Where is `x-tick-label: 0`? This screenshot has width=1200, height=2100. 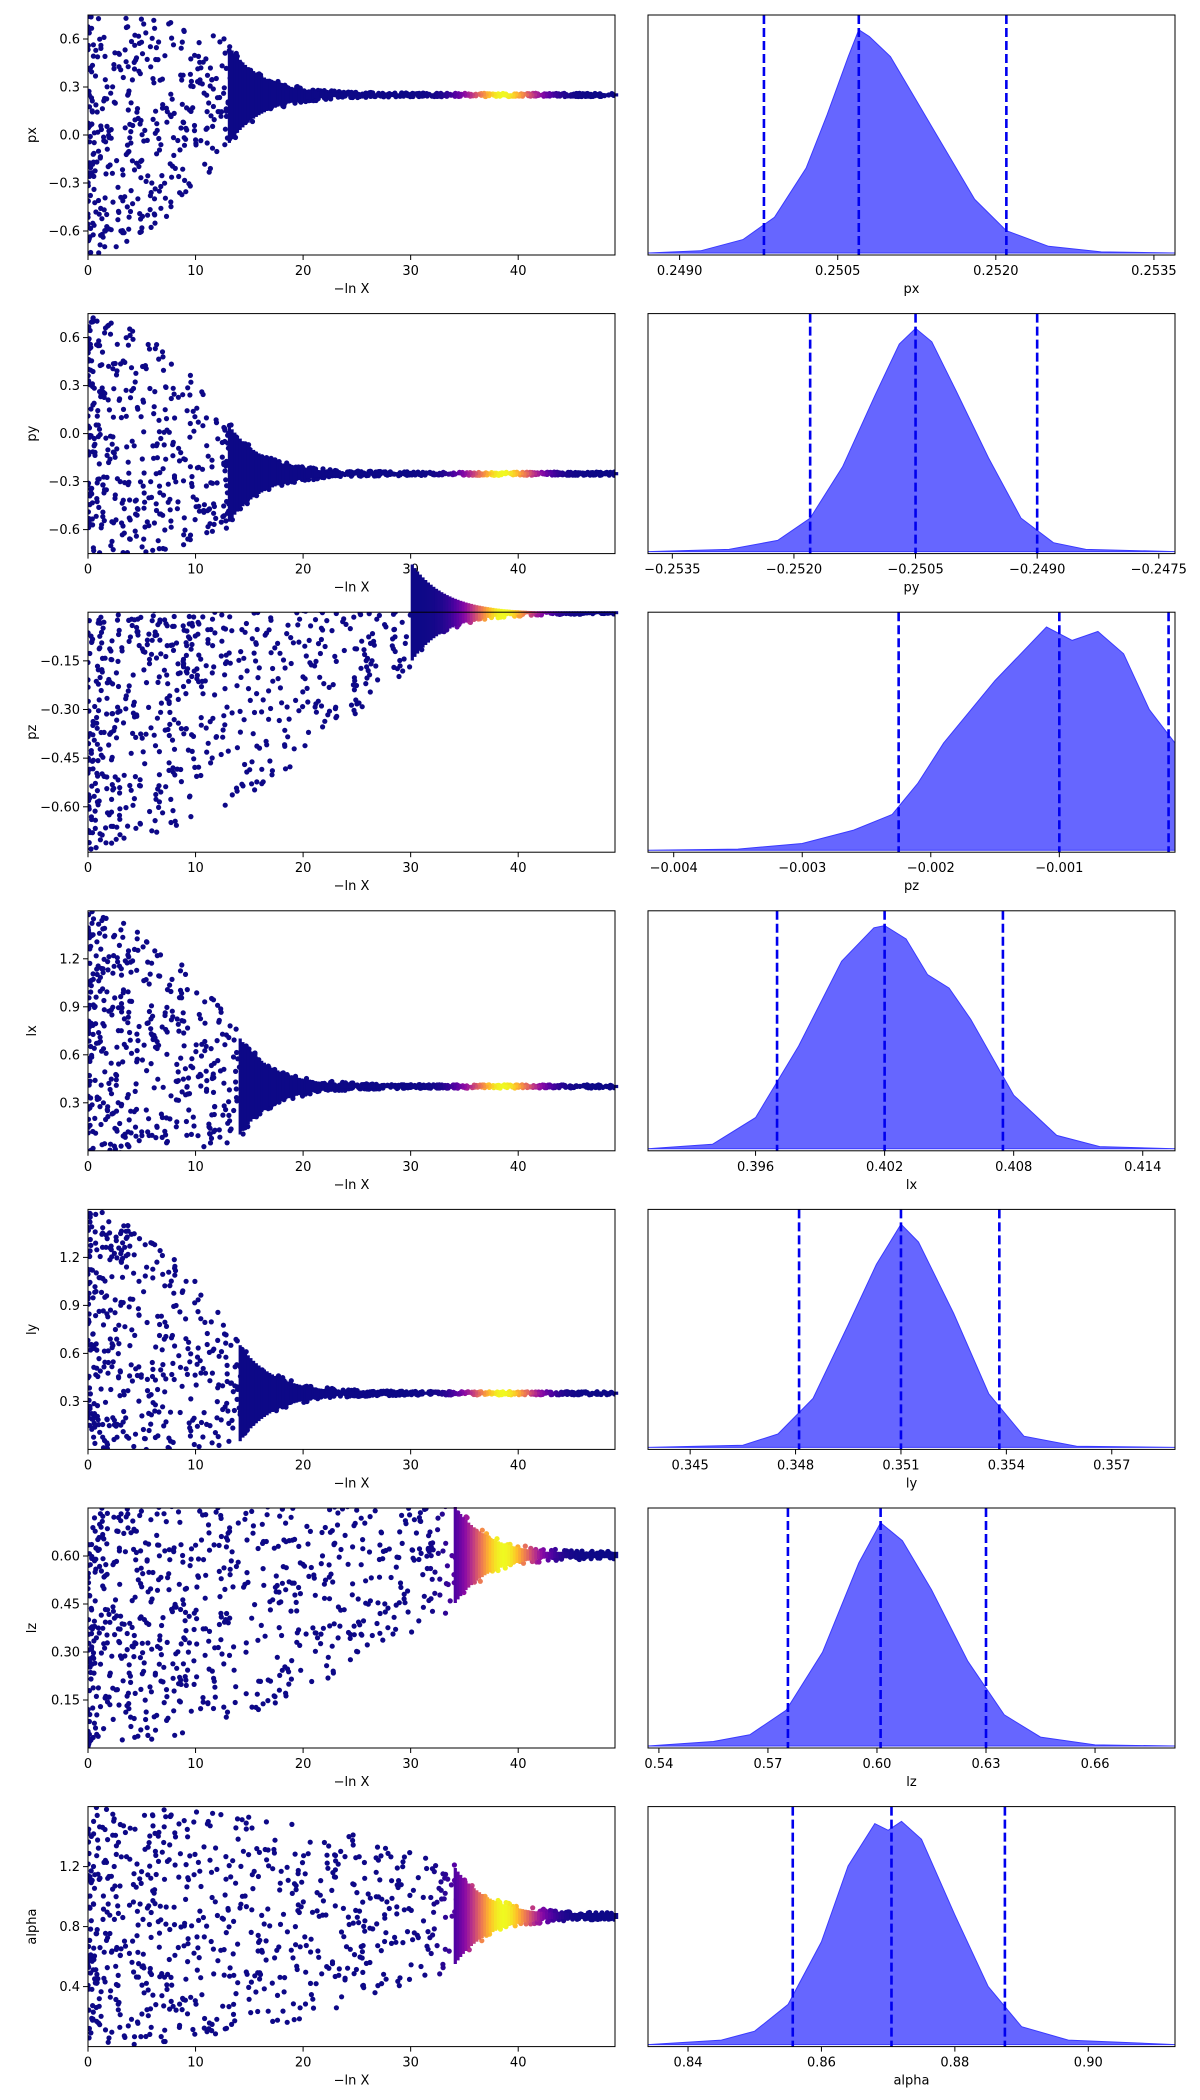
x-tick-label: 0 is located at coordinates (88, 1167).